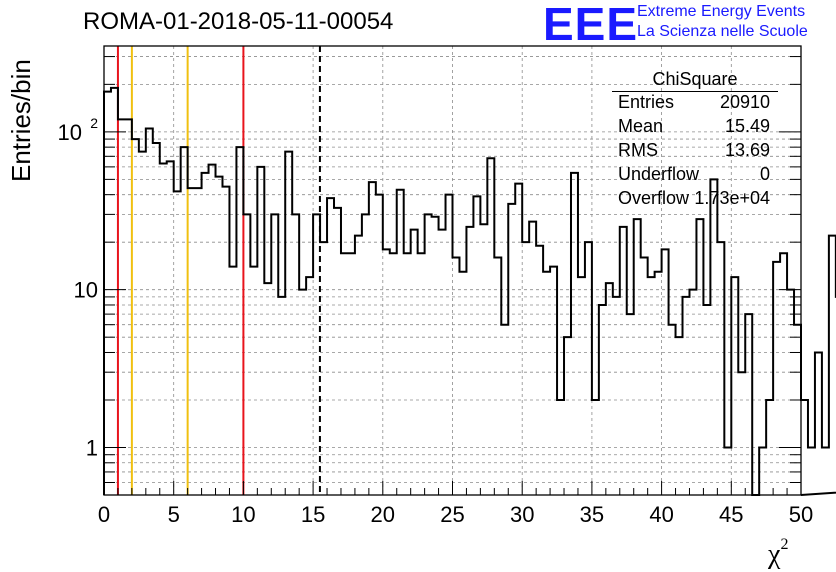 Image resolution: width=836 pixels, height=572 pixels. Describe the element at coordinates (695, 174) in the screenshot. I see `stat-row-underflow: Underflow 0` at that location.